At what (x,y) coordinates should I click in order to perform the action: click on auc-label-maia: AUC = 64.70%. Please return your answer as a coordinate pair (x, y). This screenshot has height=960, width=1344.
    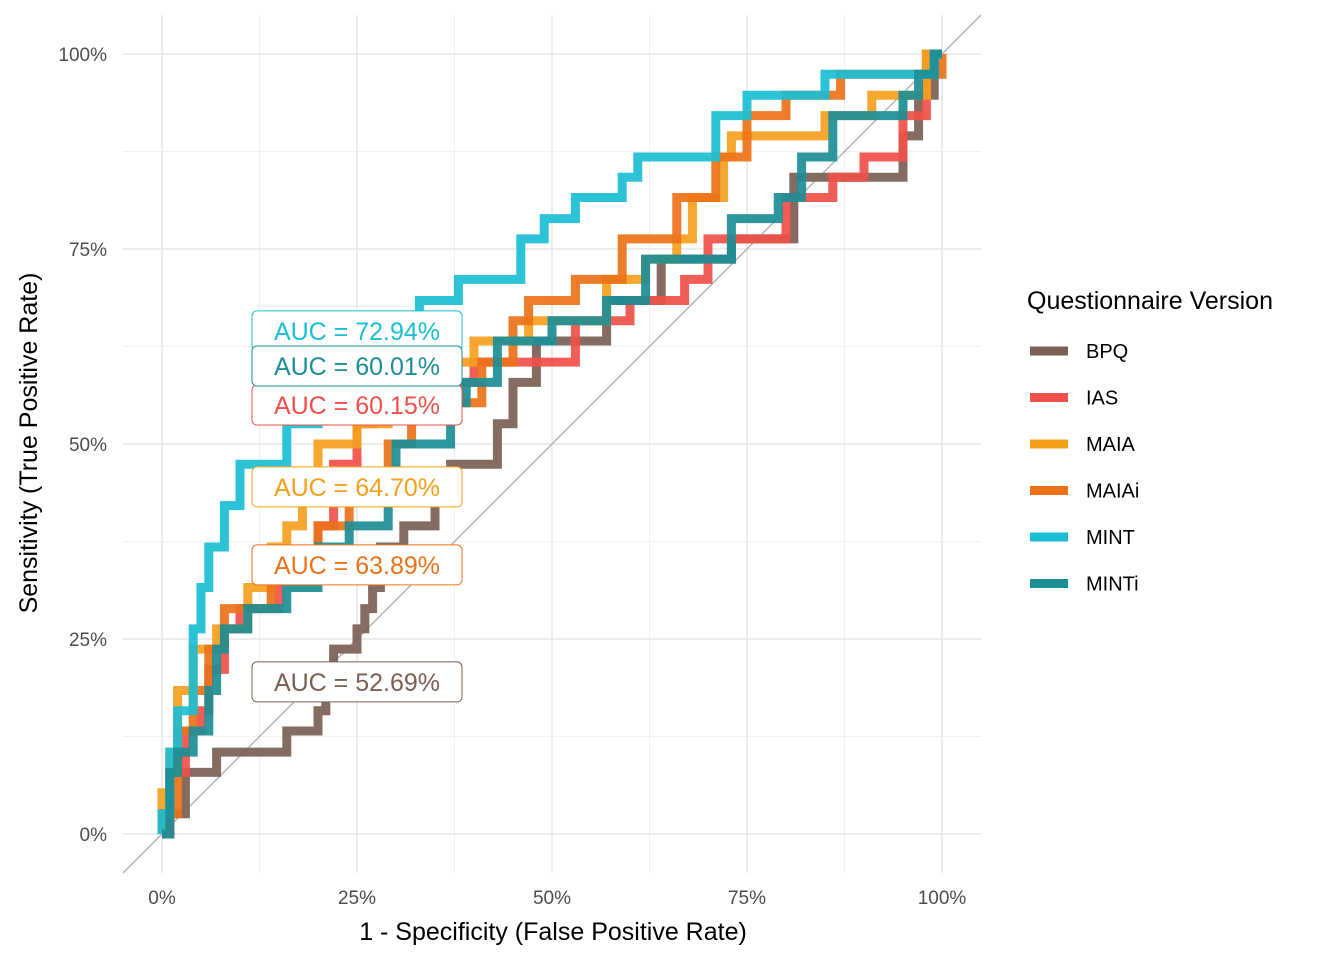
    Looking at the image, I should click on (357, 488).